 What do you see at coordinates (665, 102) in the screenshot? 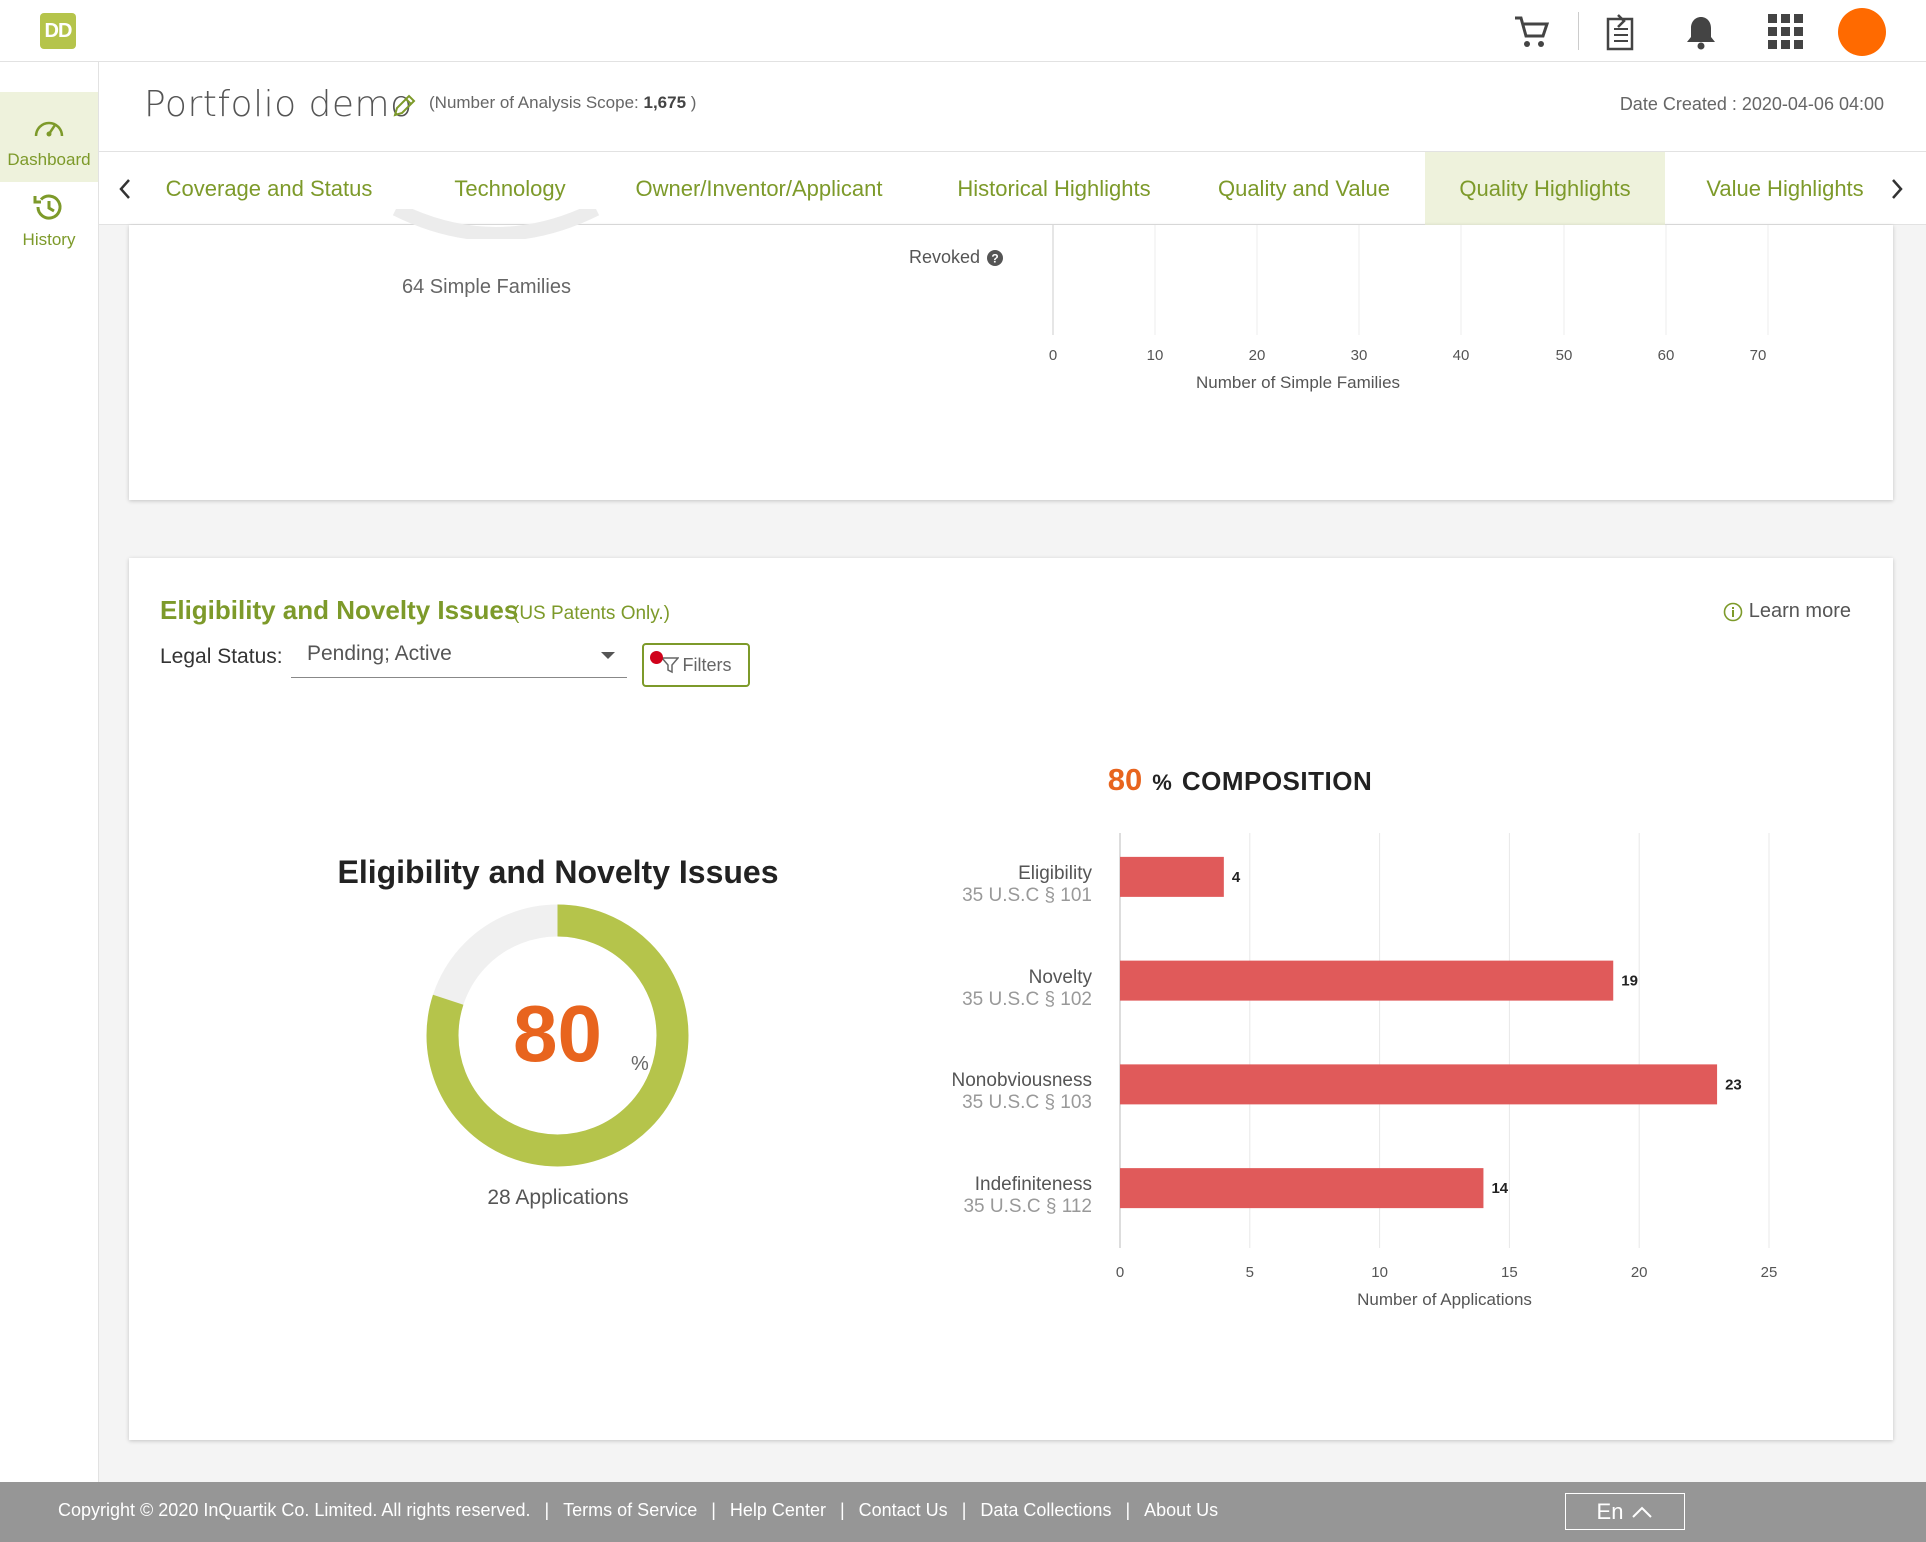
I see `scope-value: 1,675` at bounding box center [665, 102].